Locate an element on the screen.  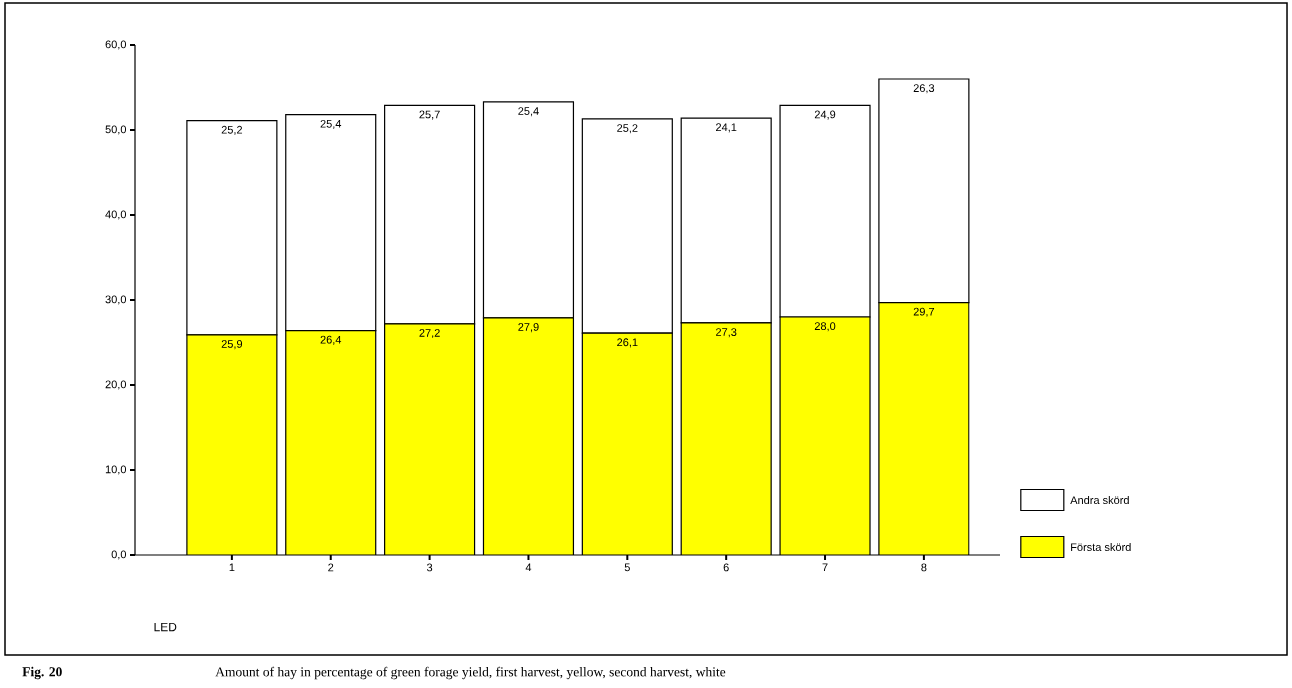
legend-label: Första skörd is located at coordinates (1101, 547).